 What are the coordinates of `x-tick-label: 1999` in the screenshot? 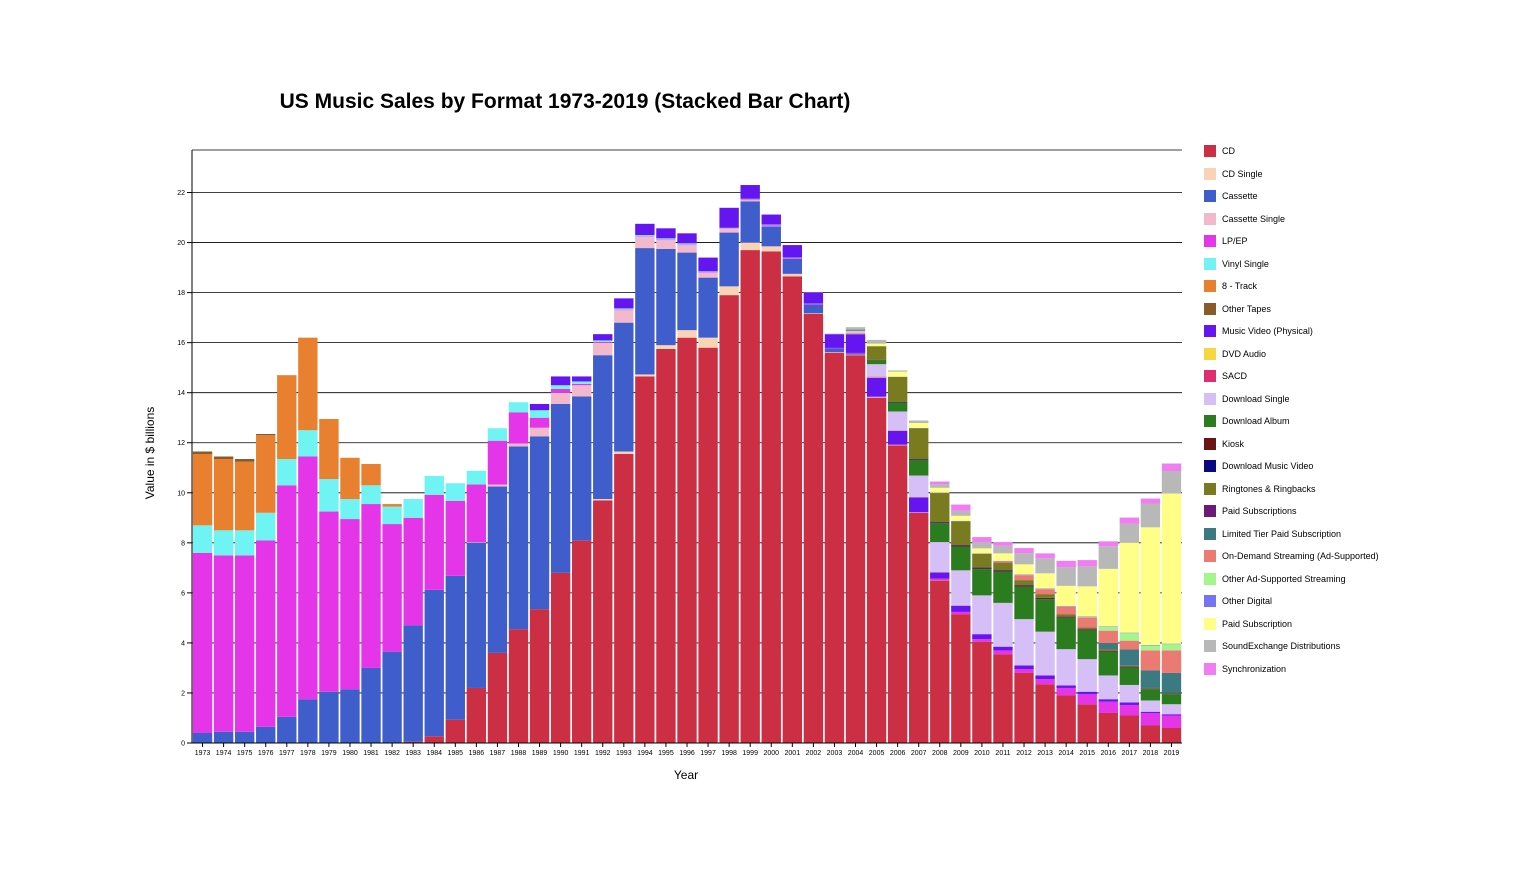 It's located at (750, 753).